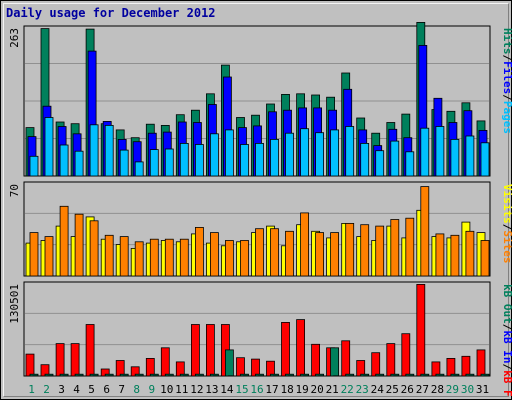  I want to click on day-label: 13, so click(211, 389).